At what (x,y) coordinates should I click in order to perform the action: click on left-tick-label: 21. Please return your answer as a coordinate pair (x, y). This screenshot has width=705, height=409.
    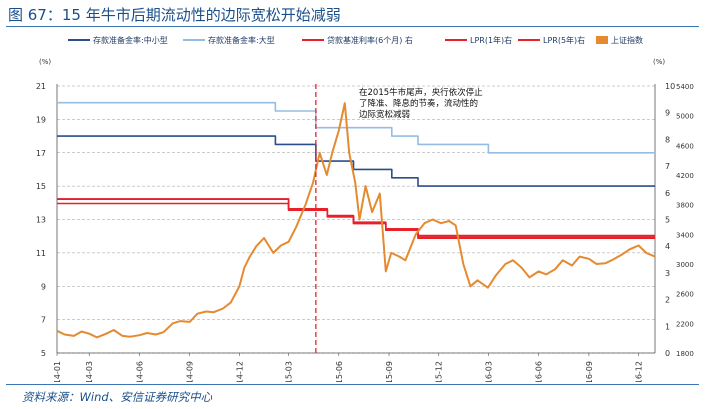
    Looking at the image, I should click on (41, 86).